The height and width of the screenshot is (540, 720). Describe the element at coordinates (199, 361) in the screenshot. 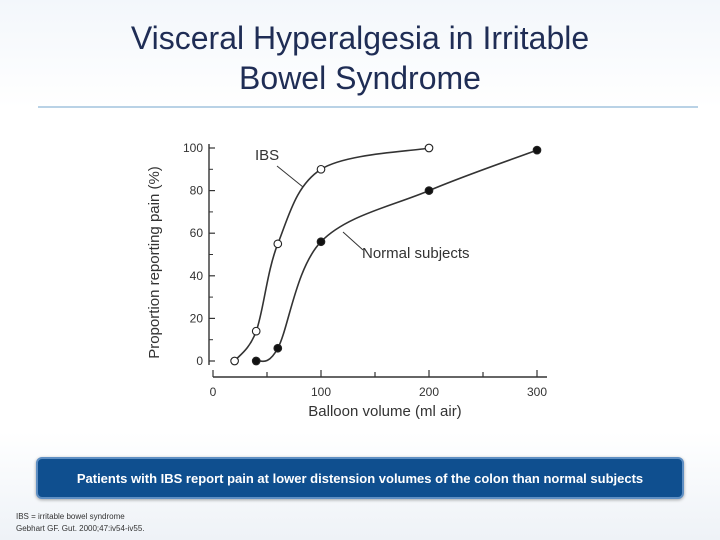

I see `y-tick-label: 0` at that location.